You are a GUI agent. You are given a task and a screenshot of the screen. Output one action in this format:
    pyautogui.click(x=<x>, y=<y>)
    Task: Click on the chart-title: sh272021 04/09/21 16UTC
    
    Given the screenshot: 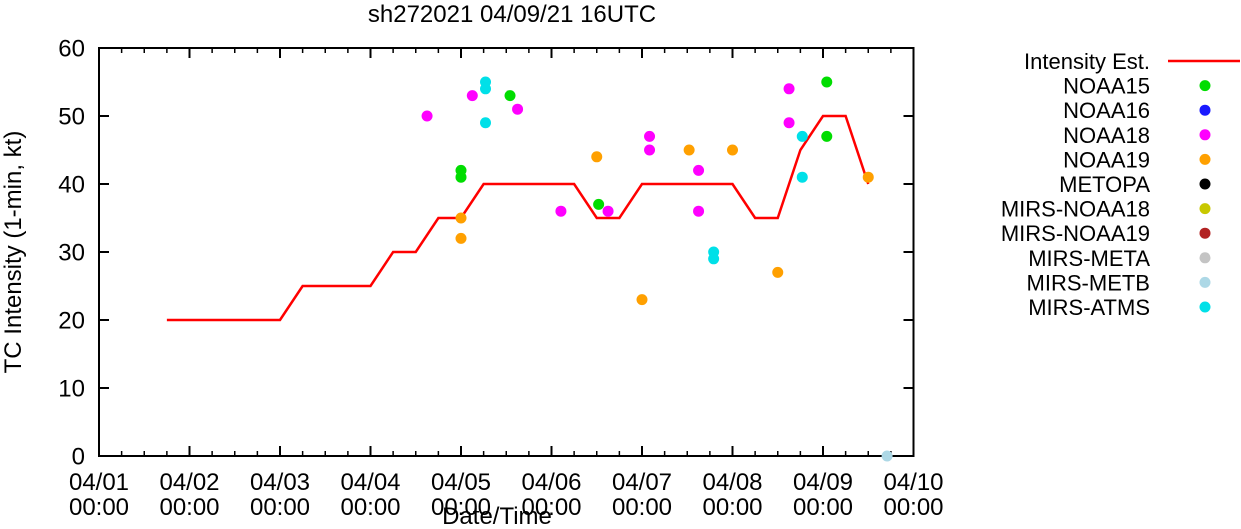 What is the action you would take?
    pyautogui.click(x=512, y=14)
    